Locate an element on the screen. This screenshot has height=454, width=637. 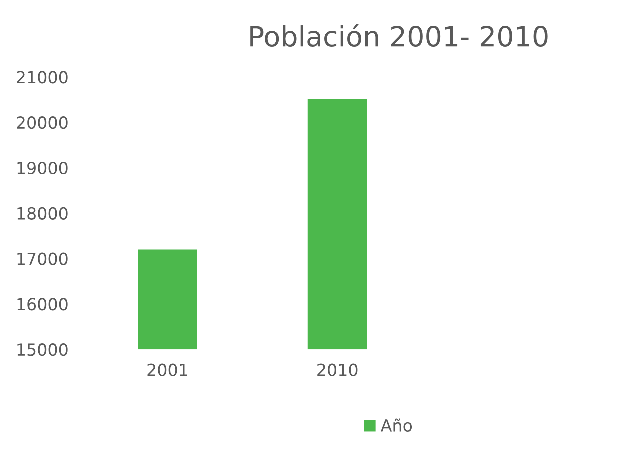
y-tick-label: 16000 is located at coordinates (43, 304).